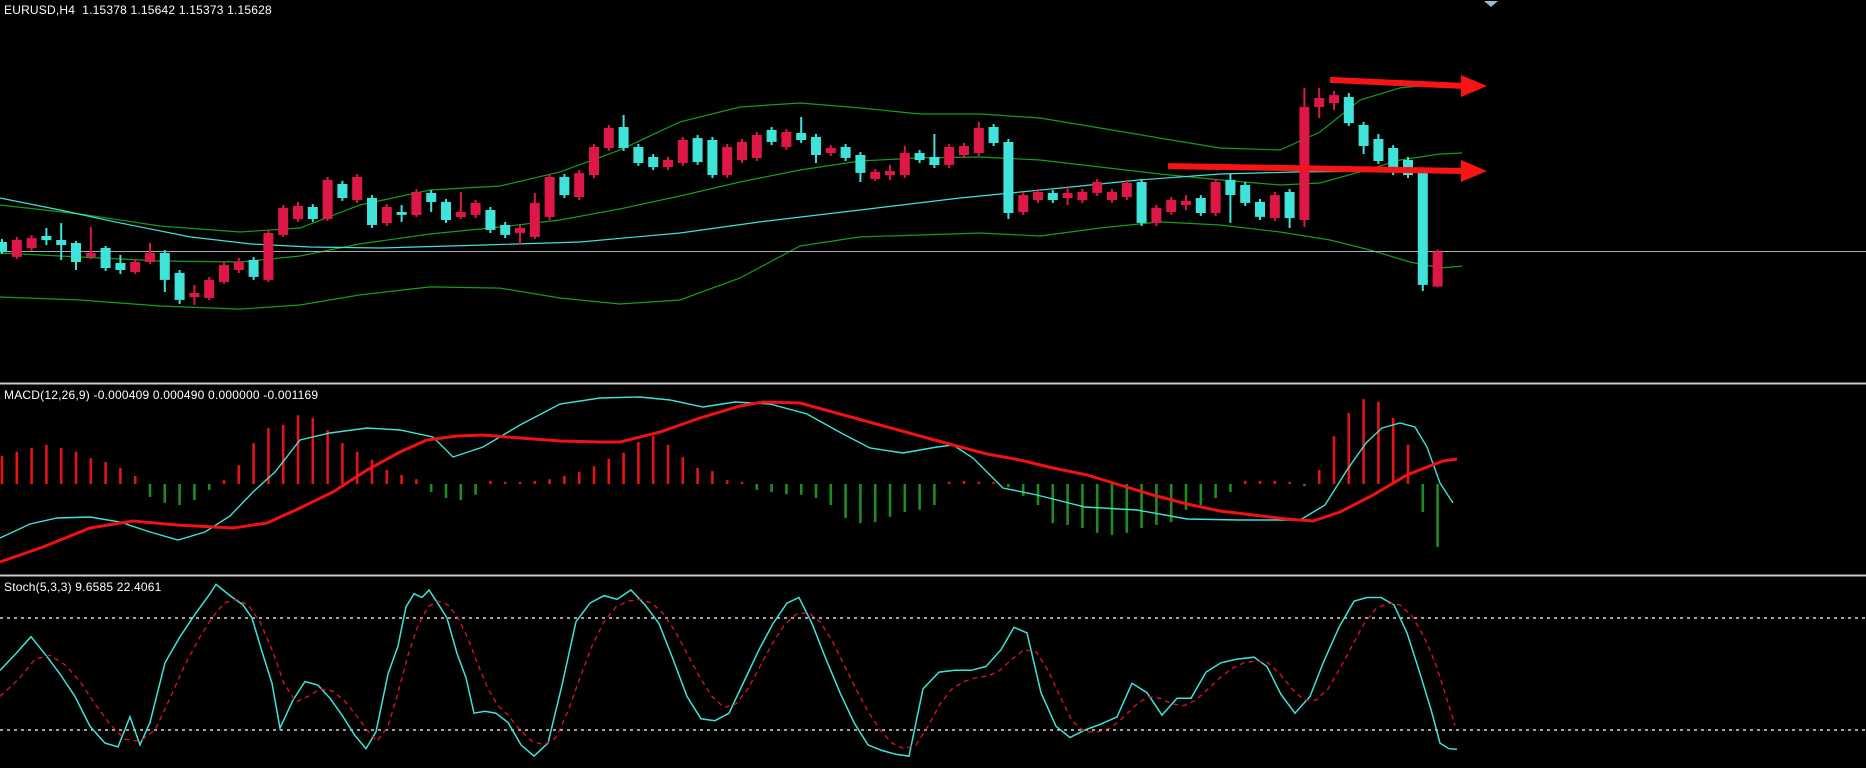  Describe the element at coordinates (731, 265) in the screenshot. I see `bollinger-lower-band` at that location.